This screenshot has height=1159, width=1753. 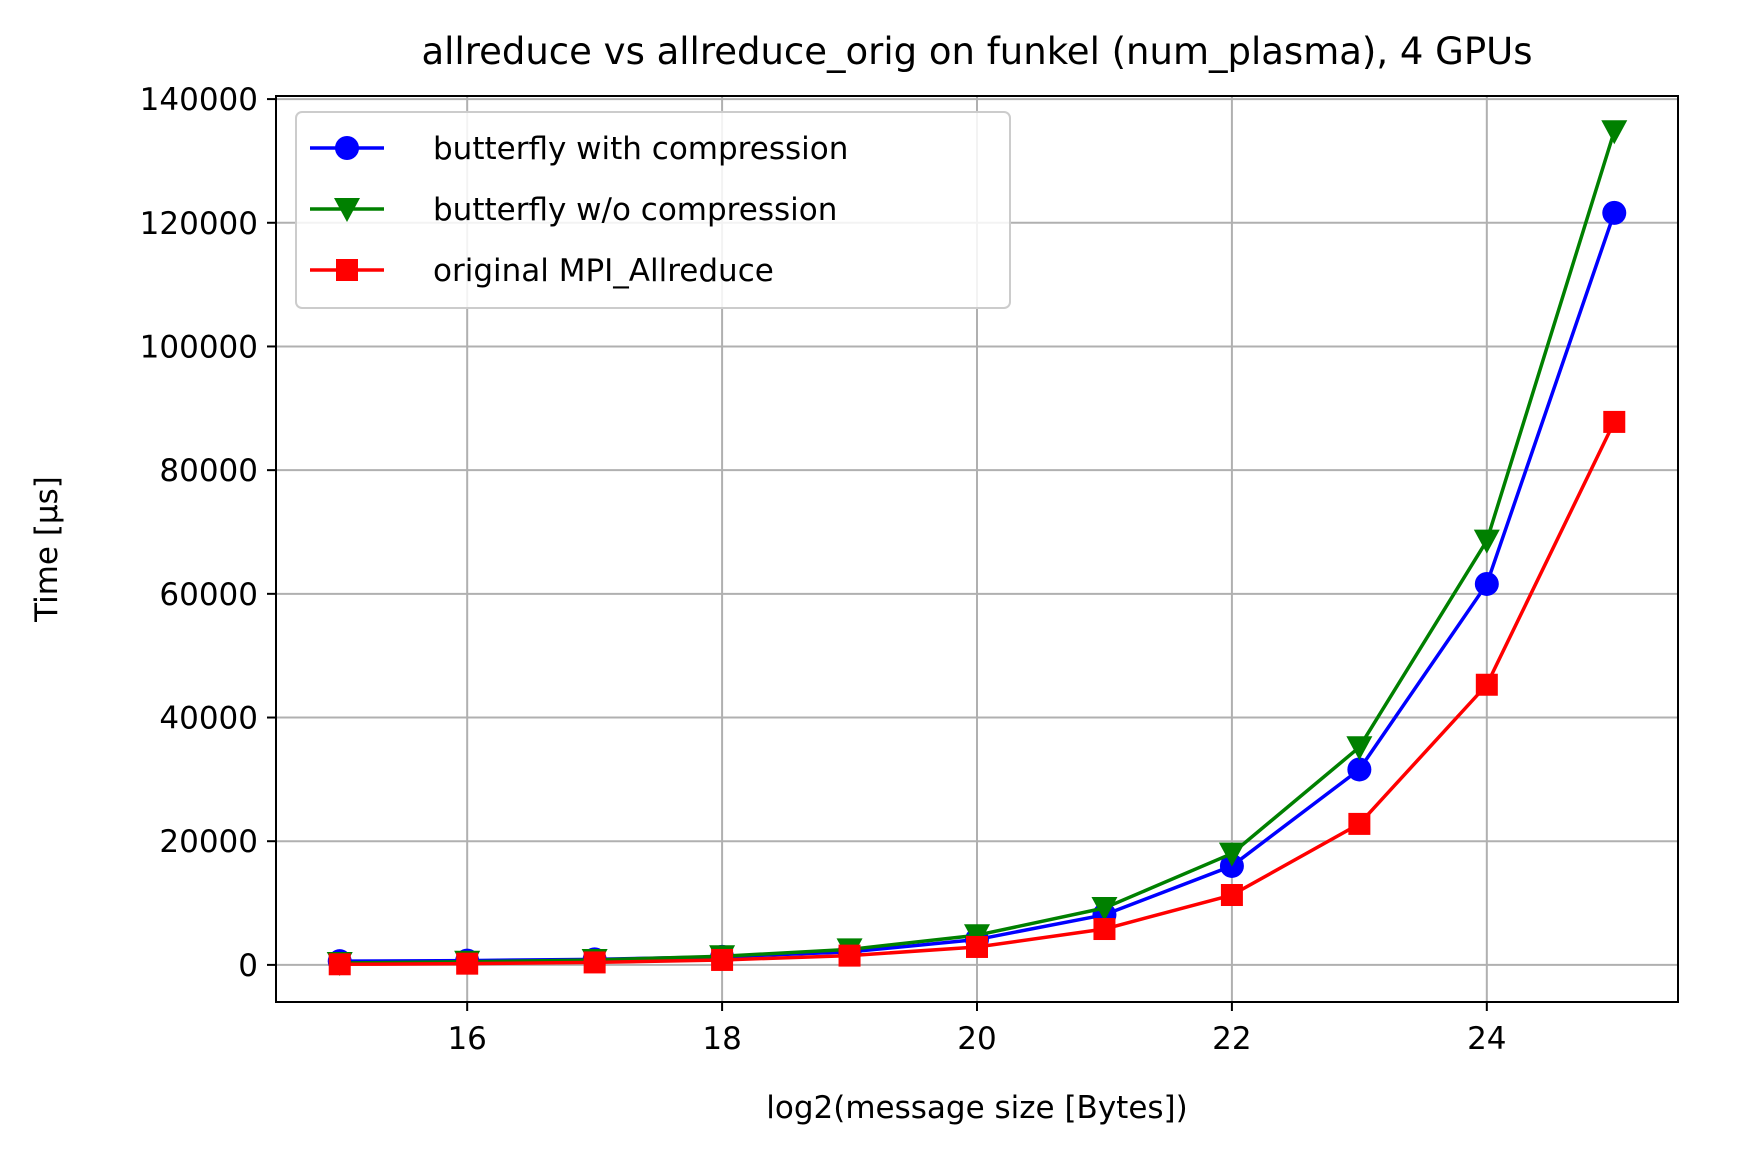 I want to click on legend-label: butterfly with compression, so click(x=640, y=149).